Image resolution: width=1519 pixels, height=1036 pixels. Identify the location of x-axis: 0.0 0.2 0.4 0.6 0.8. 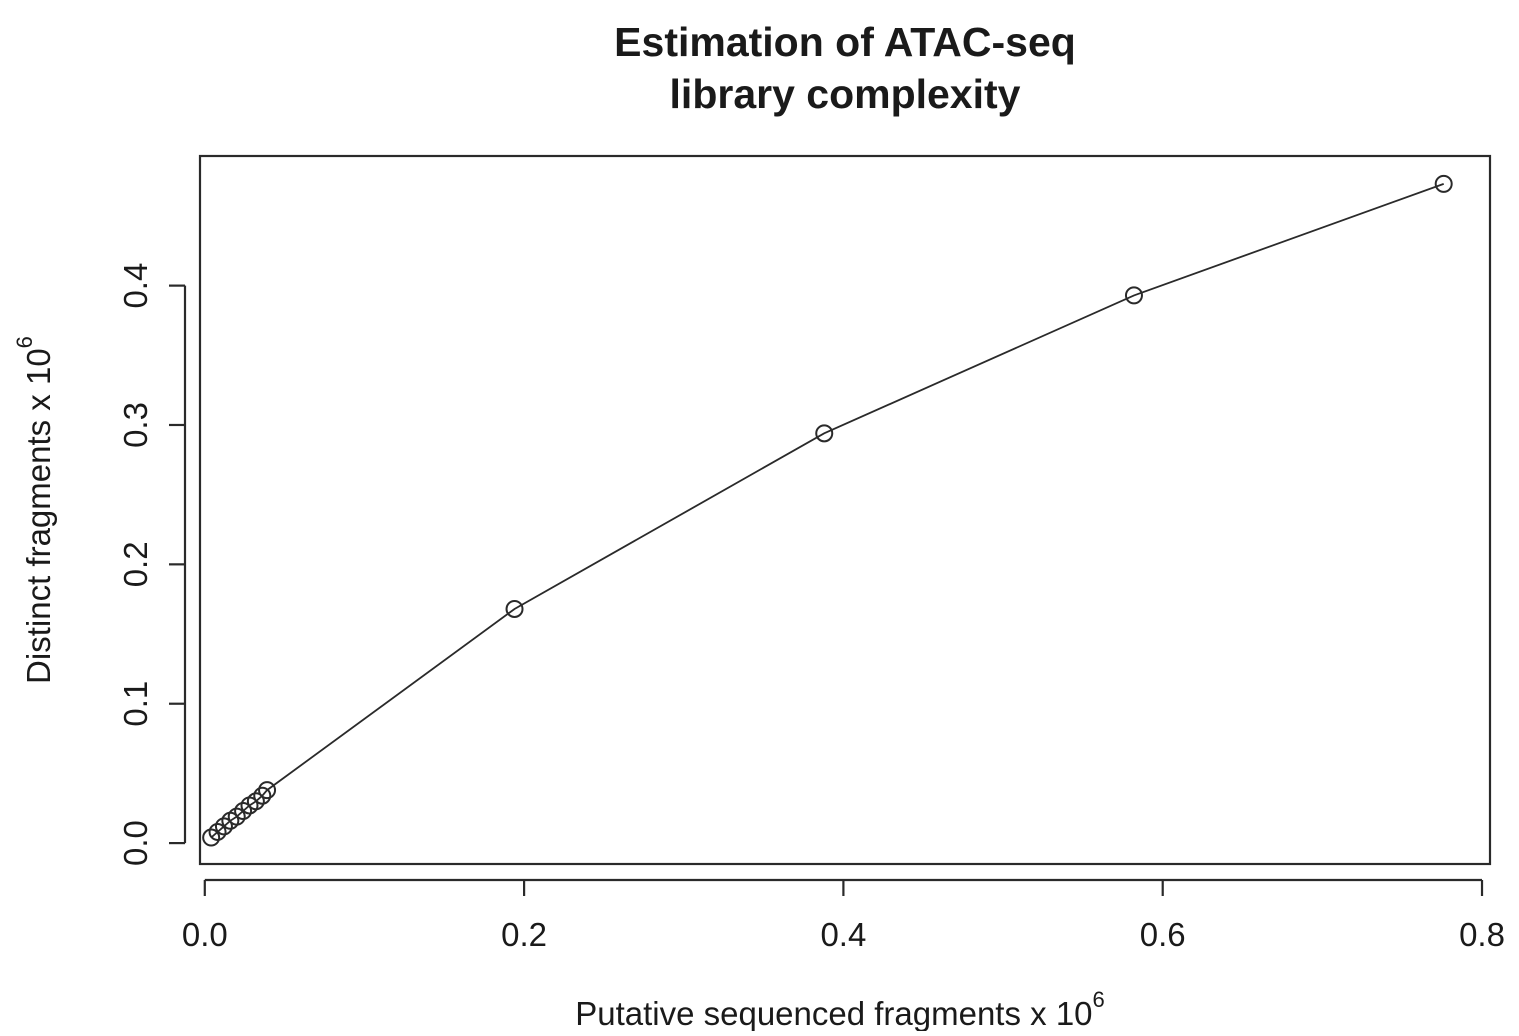
(843, 915).